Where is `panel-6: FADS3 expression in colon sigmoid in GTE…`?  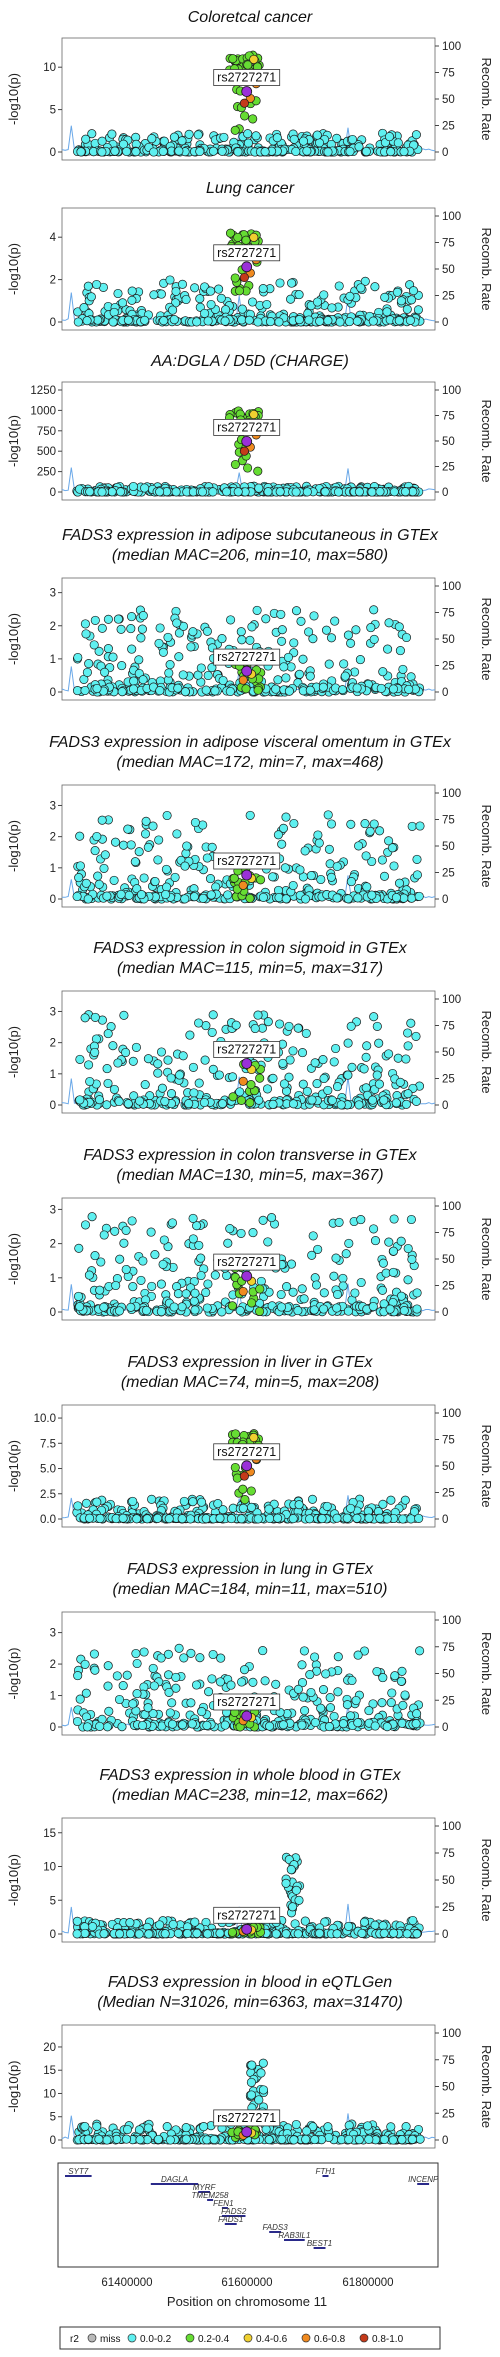
panel-6: FADS3 expression in colon sigmoid in GTE… is located at coordinates (250, 1027).